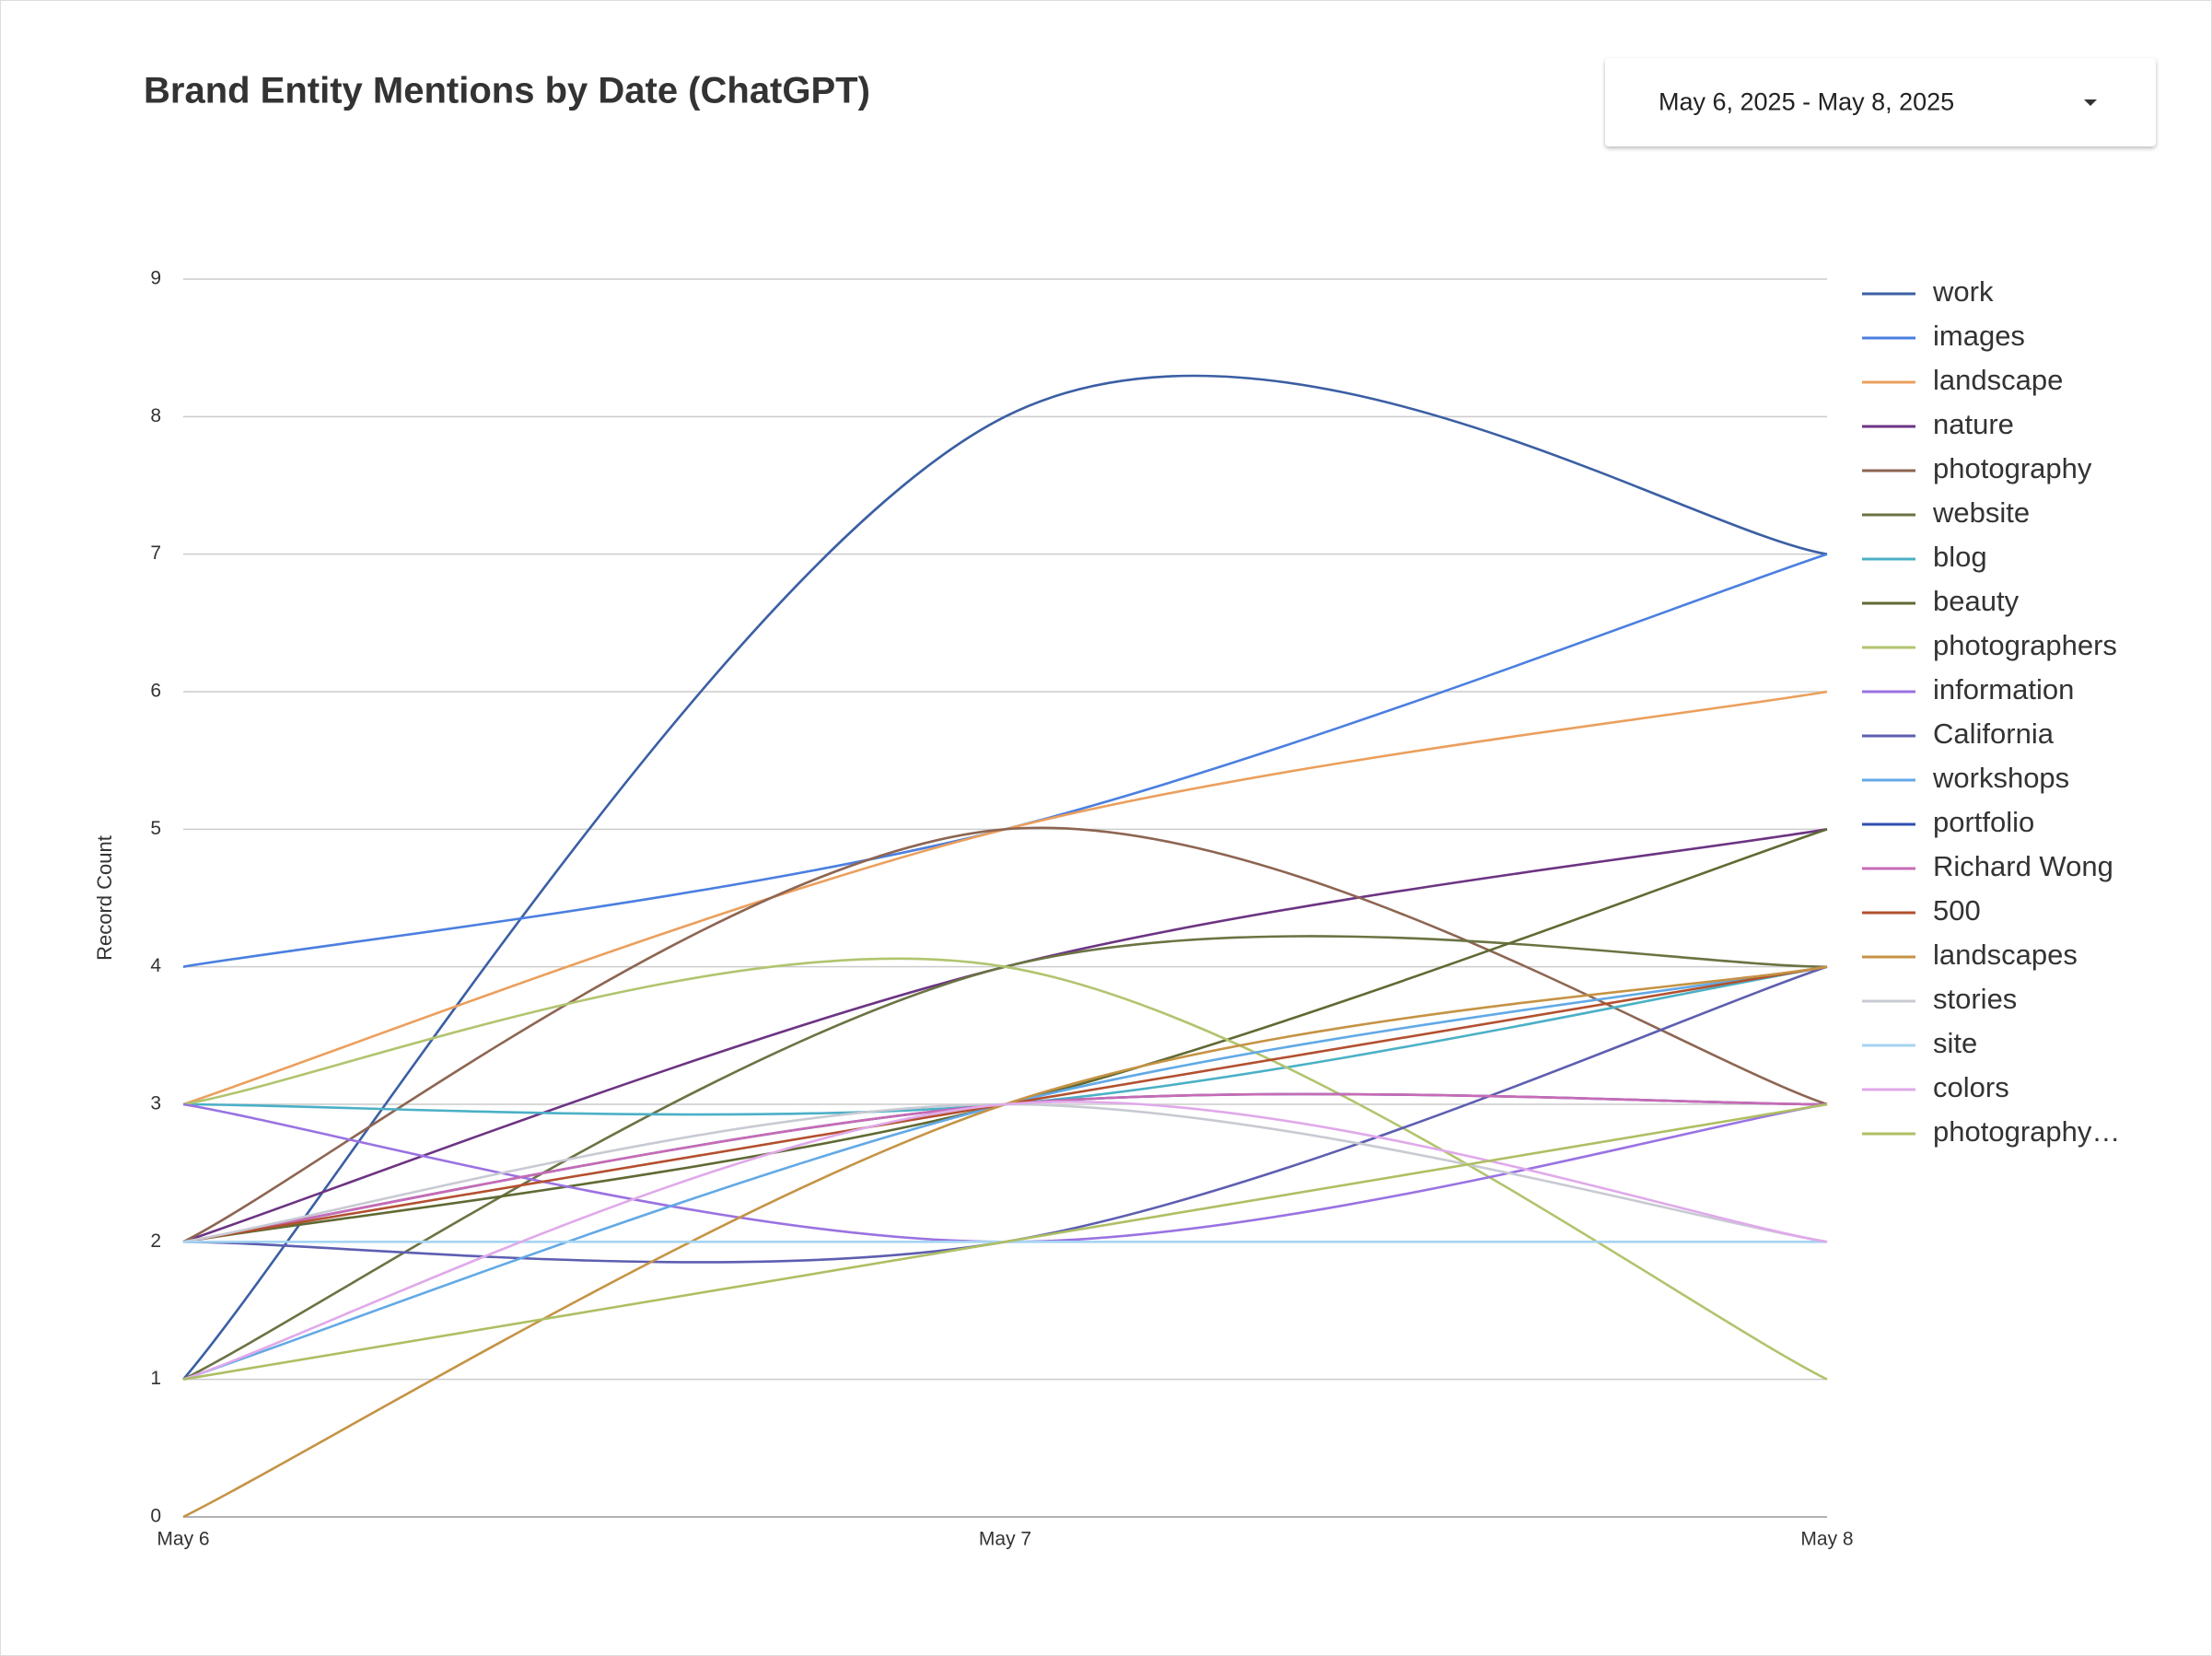 This screenshot has width=2212, height=1656. I want to click on dropdown-arrow, so click(2091, 102).